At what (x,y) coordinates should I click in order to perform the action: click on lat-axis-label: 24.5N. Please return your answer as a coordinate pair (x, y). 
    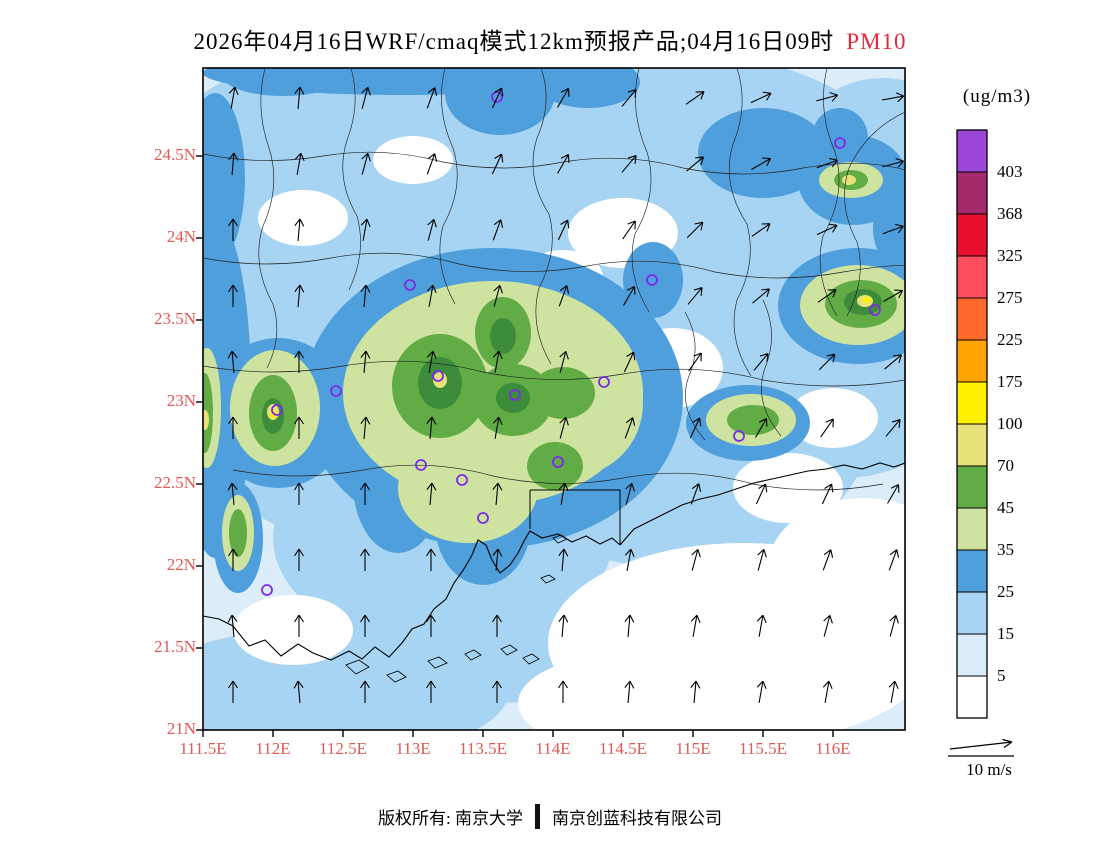
    Looking at the image, I should click on (174, 154).